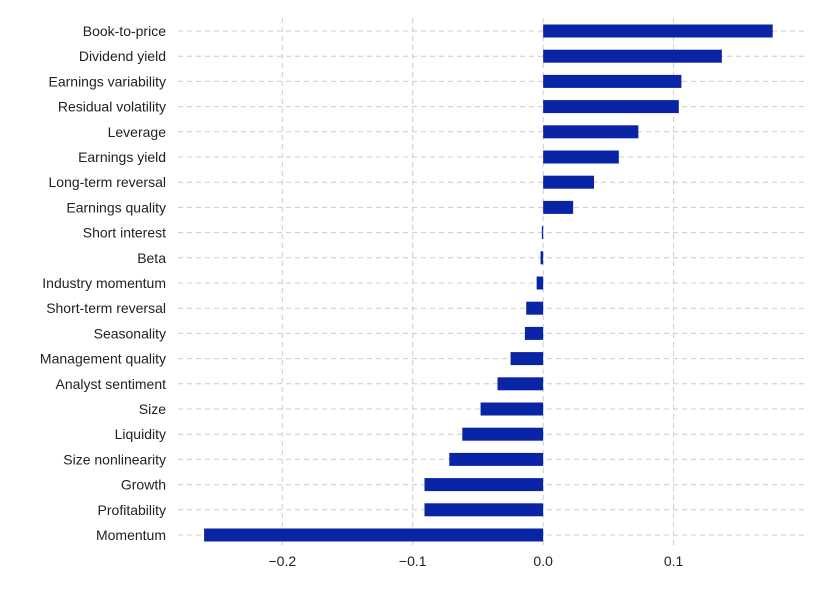  Describe the element at coordinates (152, 409) in the screenshot. I see `category-label: Size` at that location.